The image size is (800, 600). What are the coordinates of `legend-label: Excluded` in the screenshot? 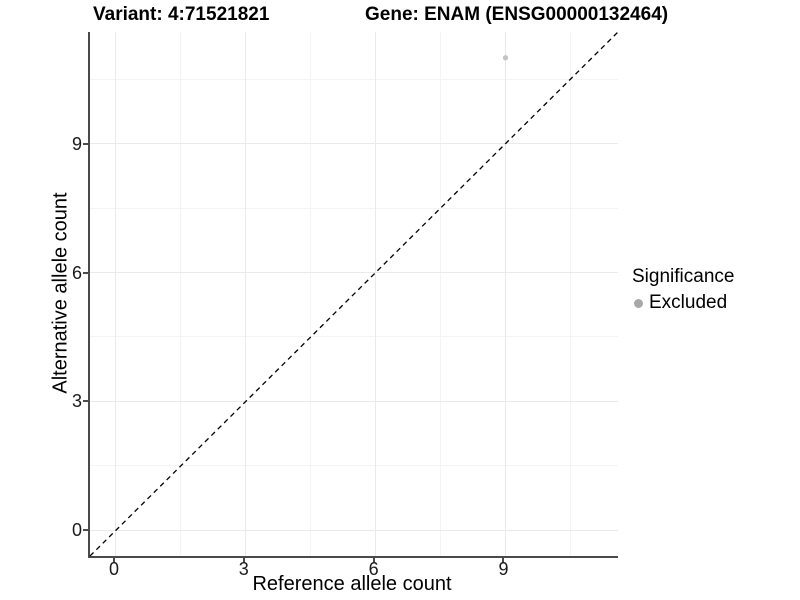 It's located at (688, 302).